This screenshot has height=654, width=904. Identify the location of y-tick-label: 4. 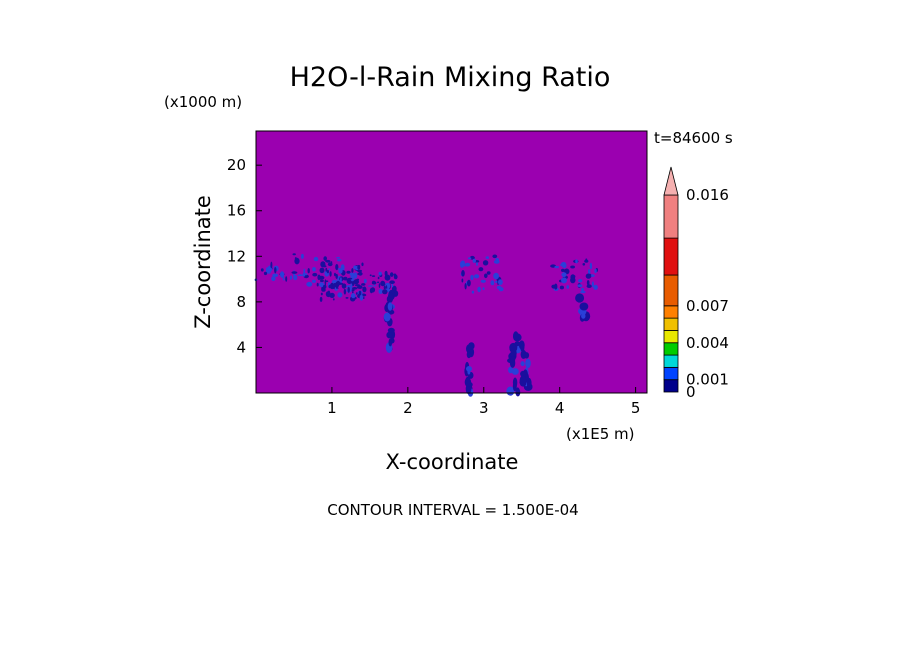
(241, 347).